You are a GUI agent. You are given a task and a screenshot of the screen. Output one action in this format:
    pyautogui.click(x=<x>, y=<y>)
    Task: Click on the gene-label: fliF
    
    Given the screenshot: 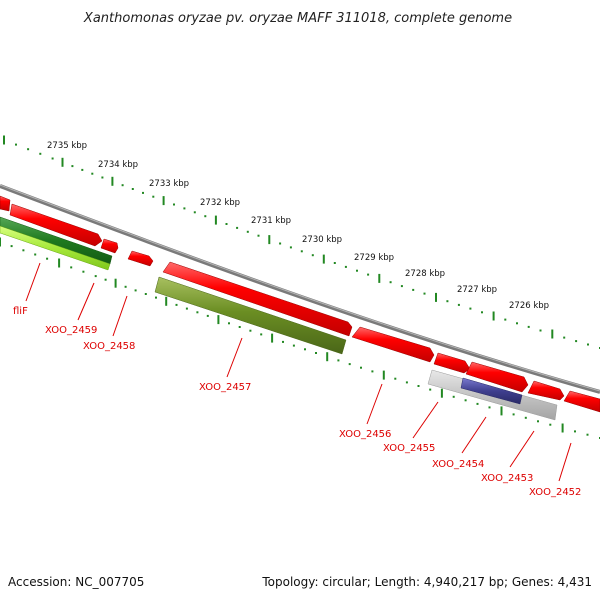 What is the action you would take?
    pyautogui.click(x=20, y=311)
    